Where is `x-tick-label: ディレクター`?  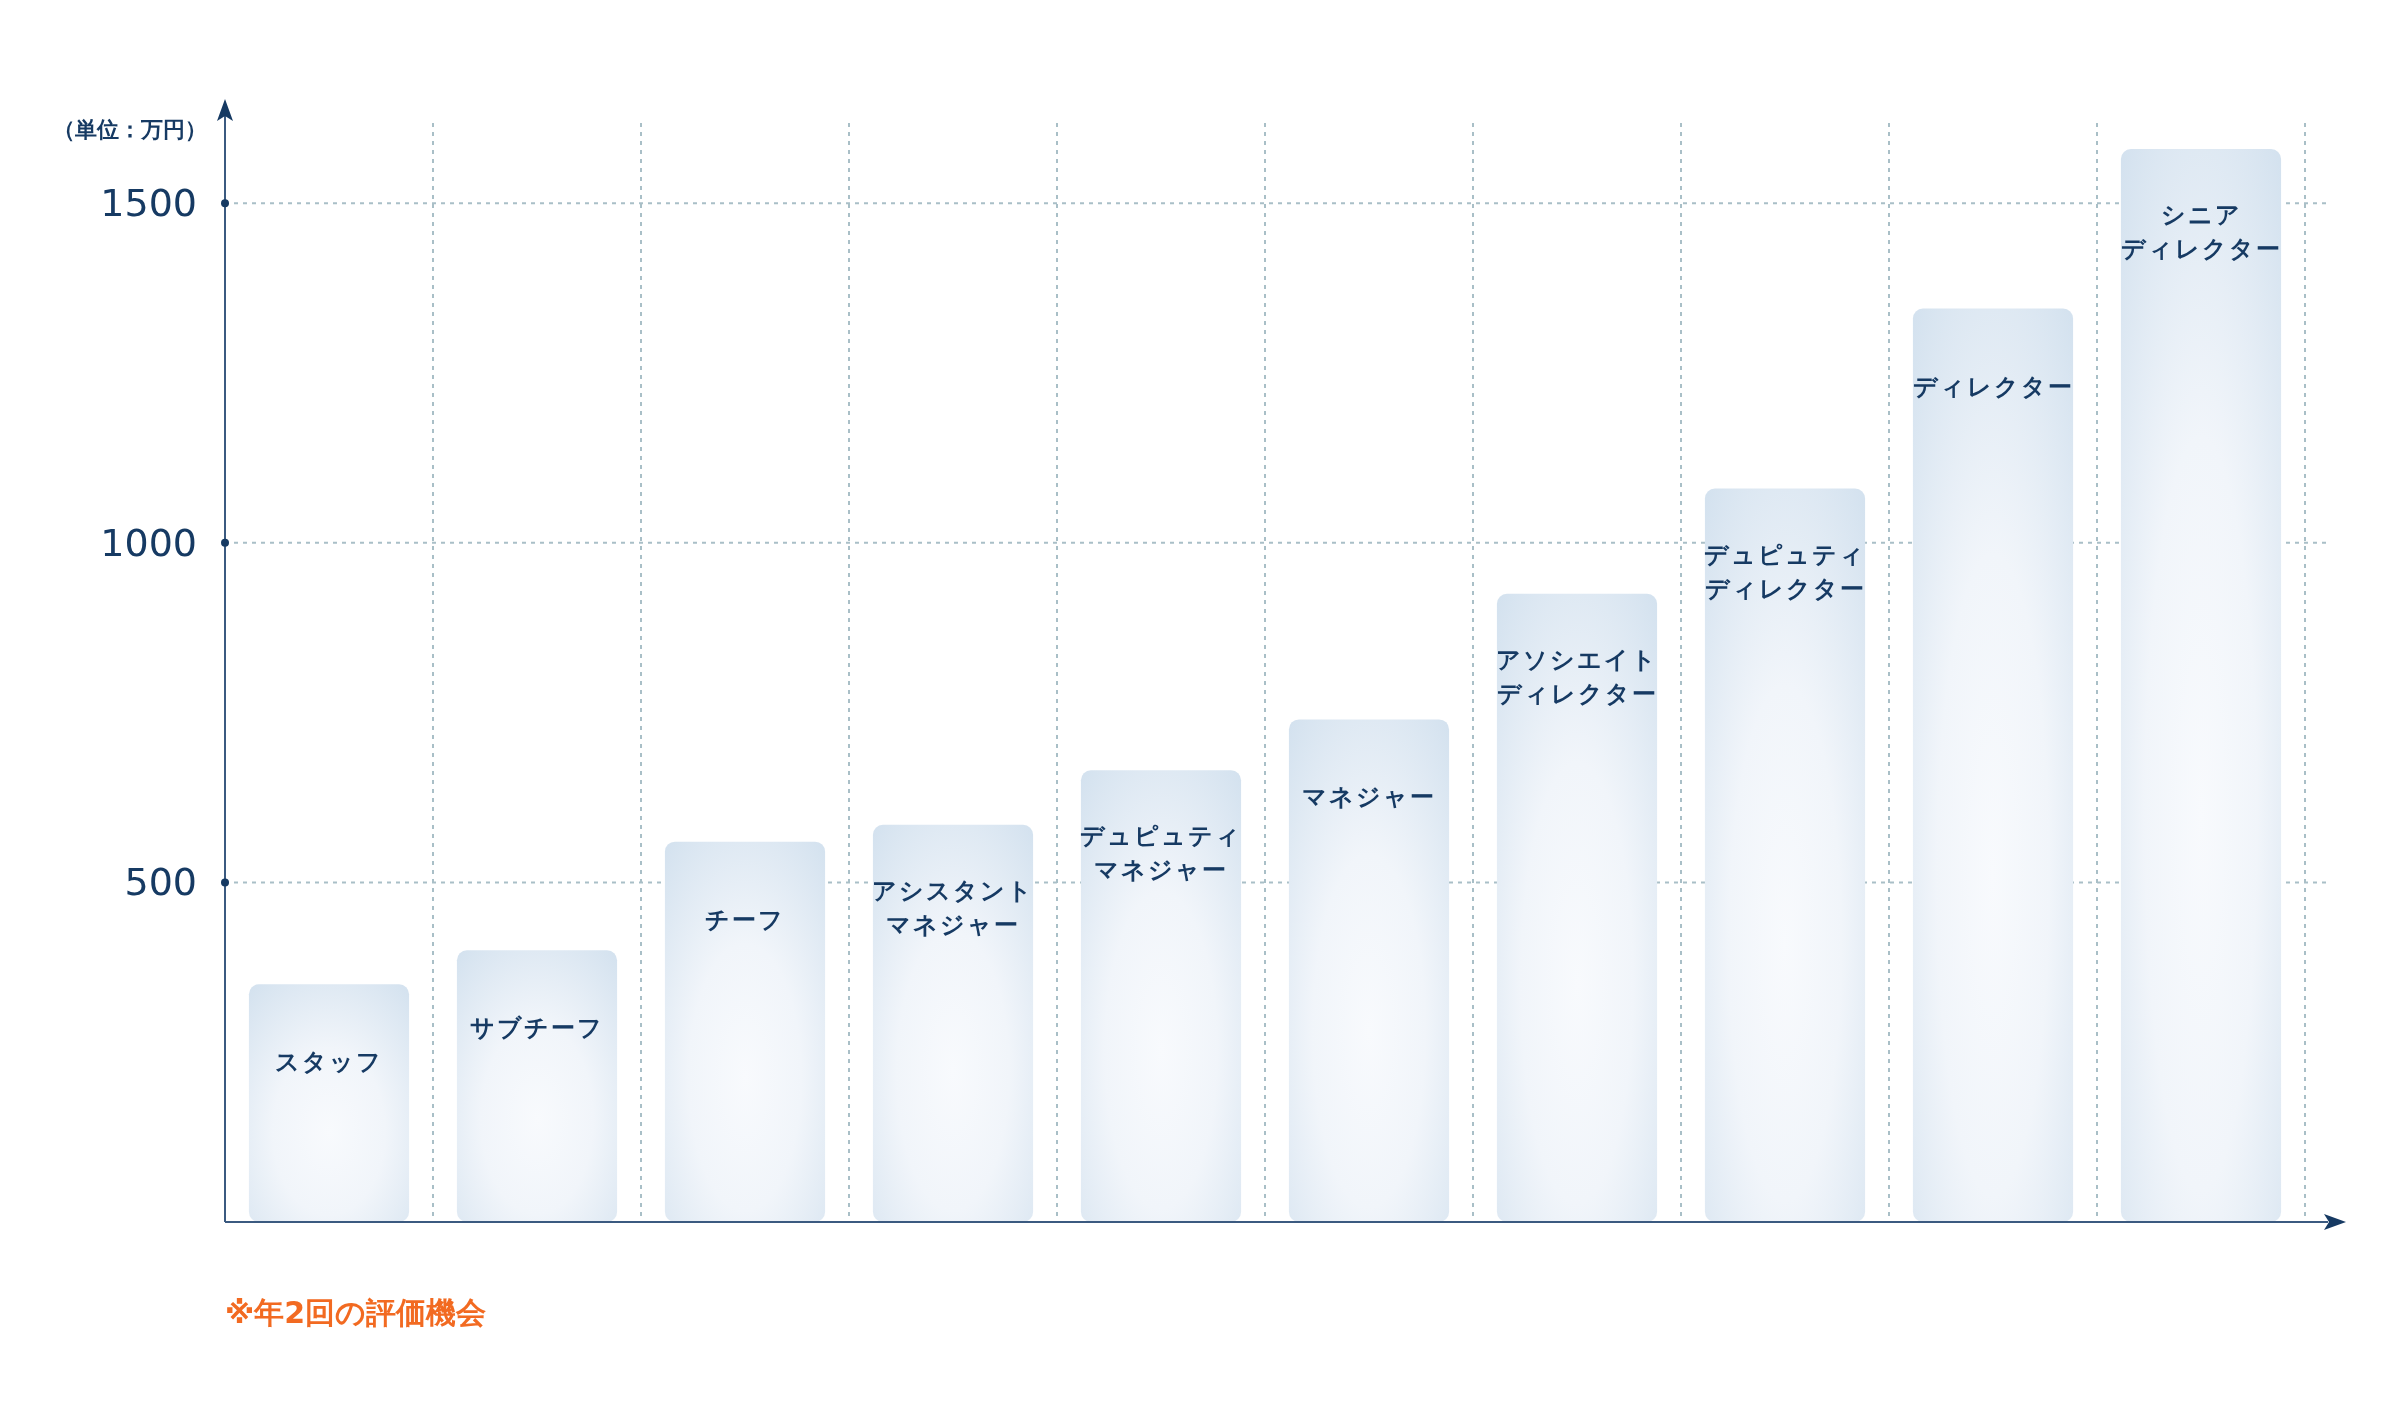 x-tick-label: ディレクター is located at coordinates (1993, 386).